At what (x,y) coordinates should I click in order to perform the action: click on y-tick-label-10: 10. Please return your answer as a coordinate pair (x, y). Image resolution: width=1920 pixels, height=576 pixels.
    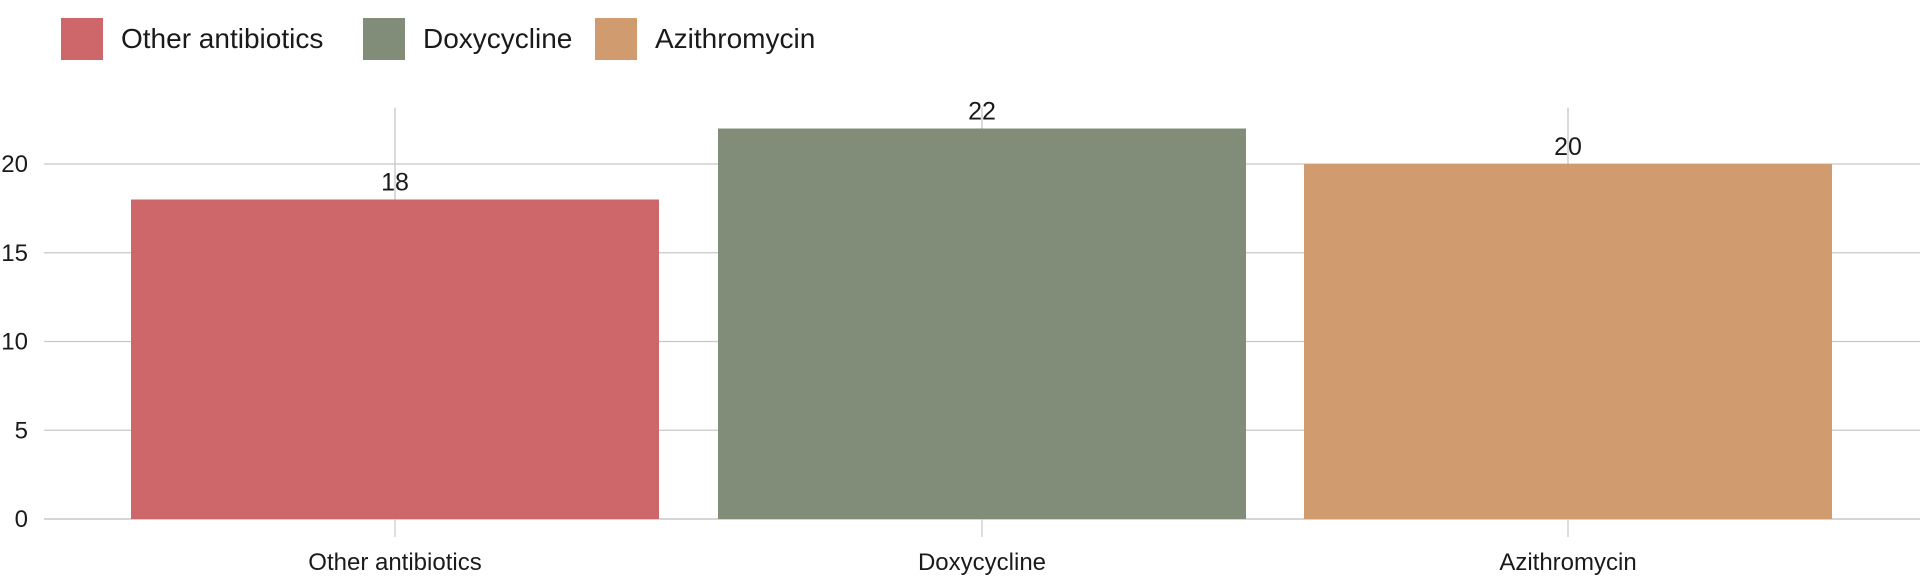
    Looking at the image, I should click on (14, 342).